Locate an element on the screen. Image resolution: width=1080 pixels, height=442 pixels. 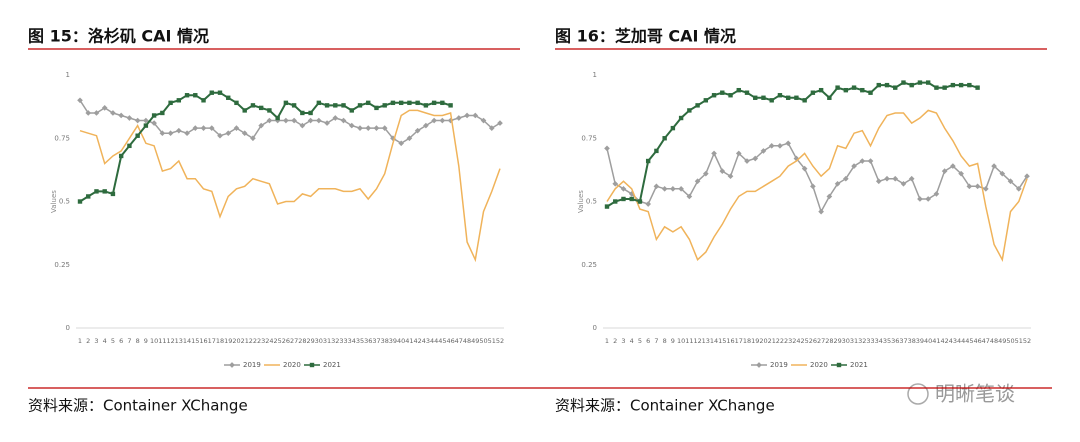
x-tick-label: 2 is located at coordinates (615, 341).